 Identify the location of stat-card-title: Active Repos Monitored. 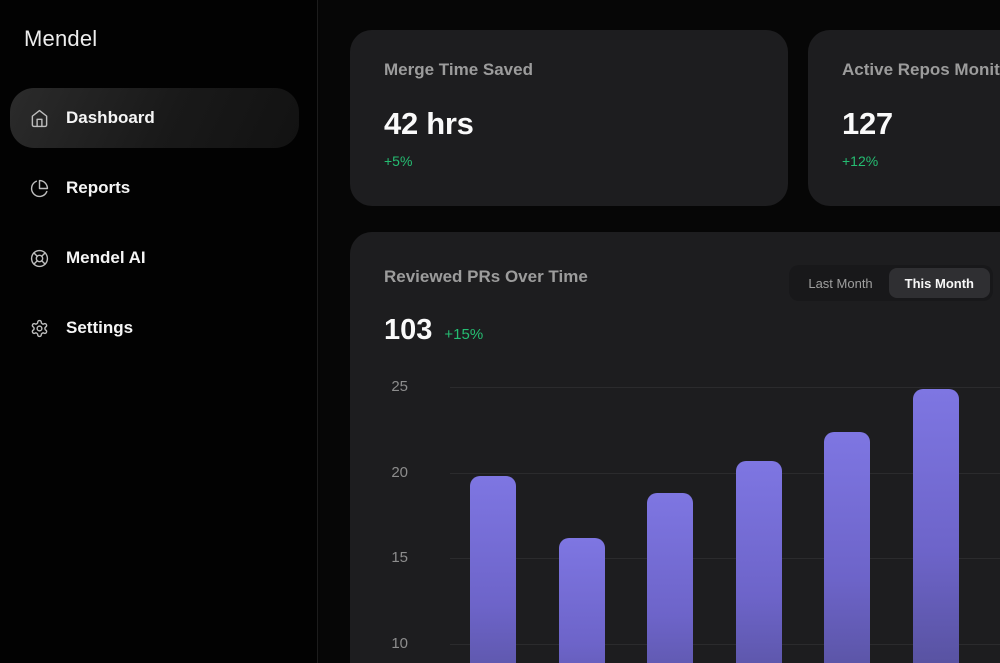
(921, 69).